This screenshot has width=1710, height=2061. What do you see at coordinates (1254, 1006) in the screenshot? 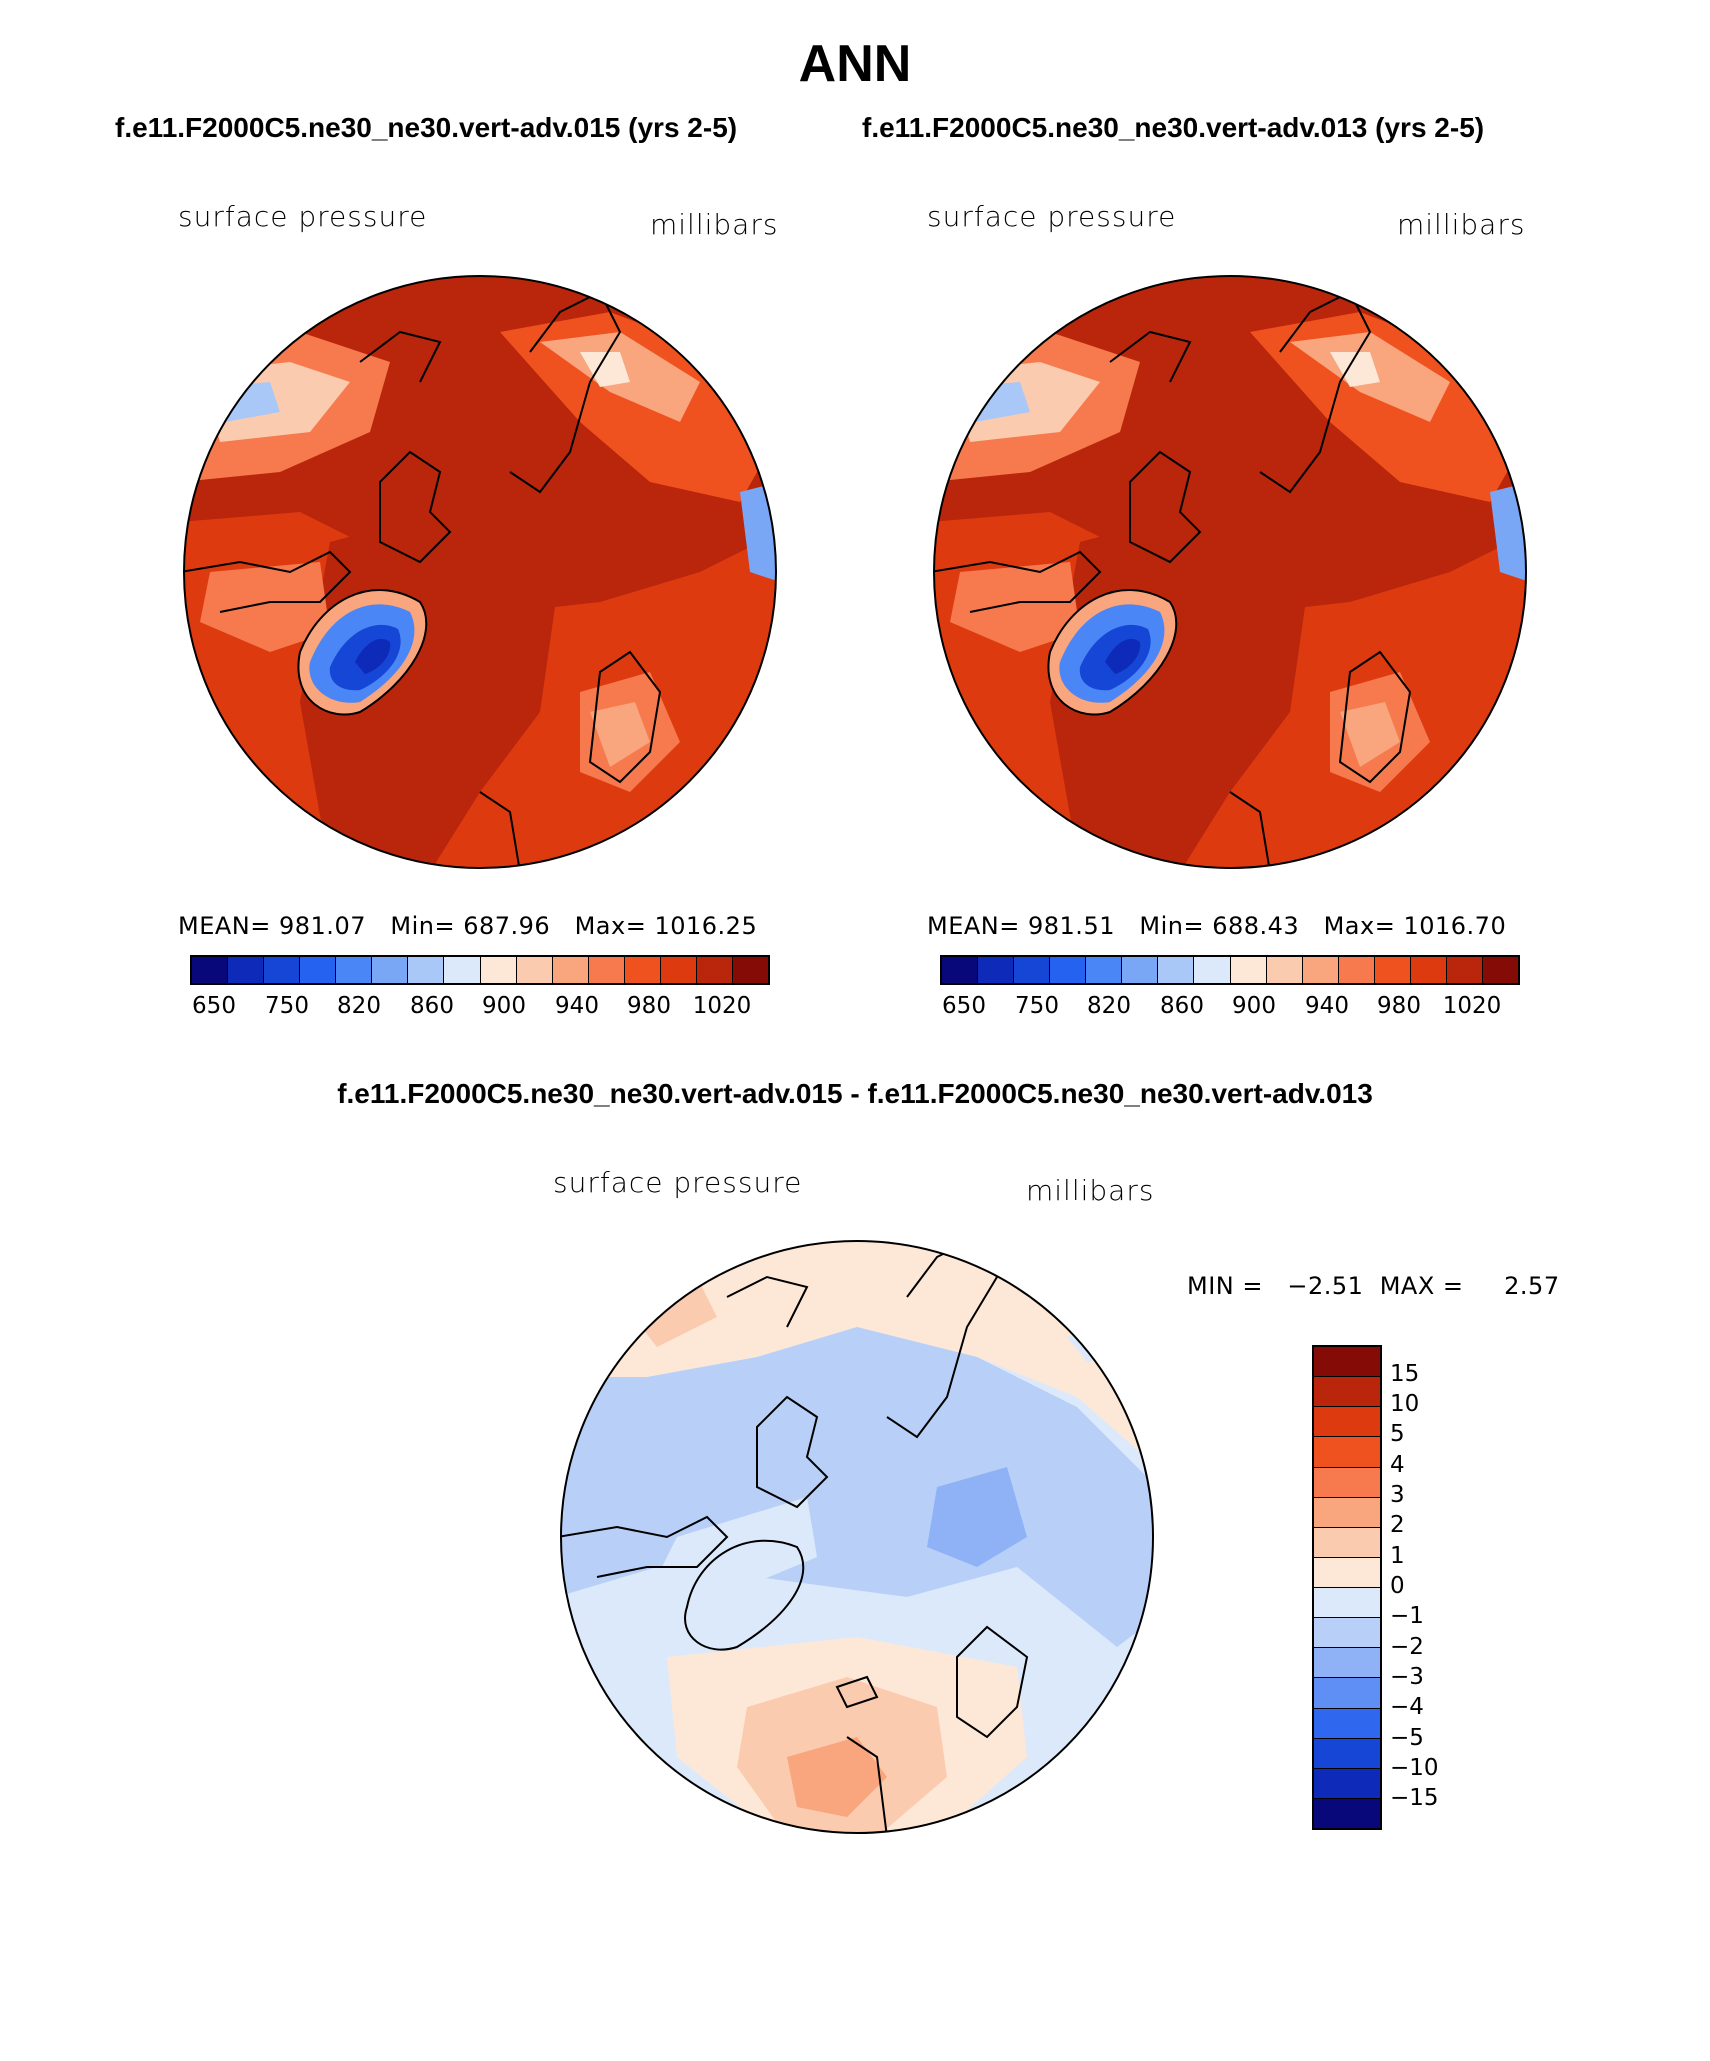
I see `panel2-tick: 900` at bounding box center [1254, 1006].